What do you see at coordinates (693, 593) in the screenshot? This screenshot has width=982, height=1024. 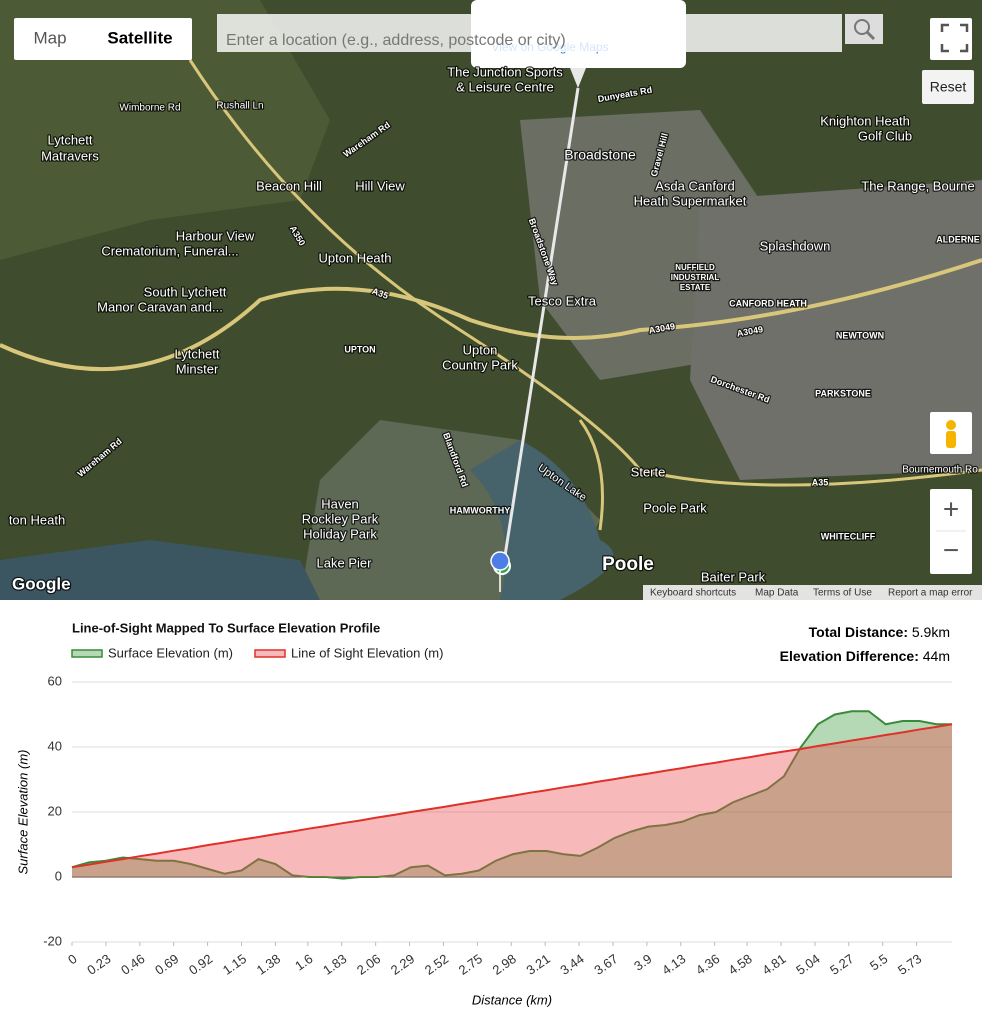 I see `footer-link: Keyboard shortcuts` at bounding box center [693, 593].